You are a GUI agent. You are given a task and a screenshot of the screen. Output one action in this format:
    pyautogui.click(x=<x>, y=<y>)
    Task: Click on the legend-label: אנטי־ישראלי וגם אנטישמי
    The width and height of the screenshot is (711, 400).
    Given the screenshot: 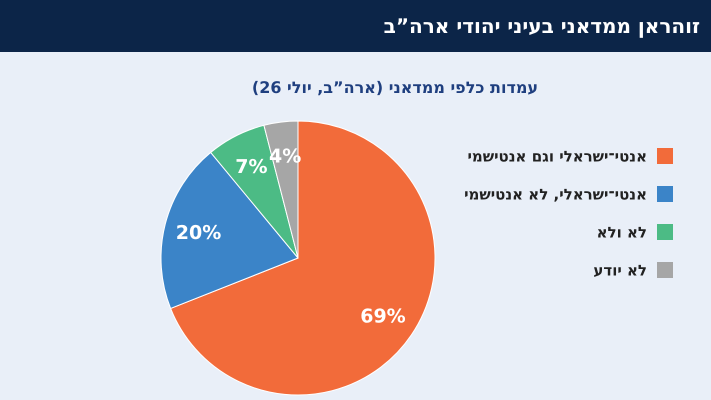 What is the action you would take?
    pyautogui.click(x=557, y=156)
    